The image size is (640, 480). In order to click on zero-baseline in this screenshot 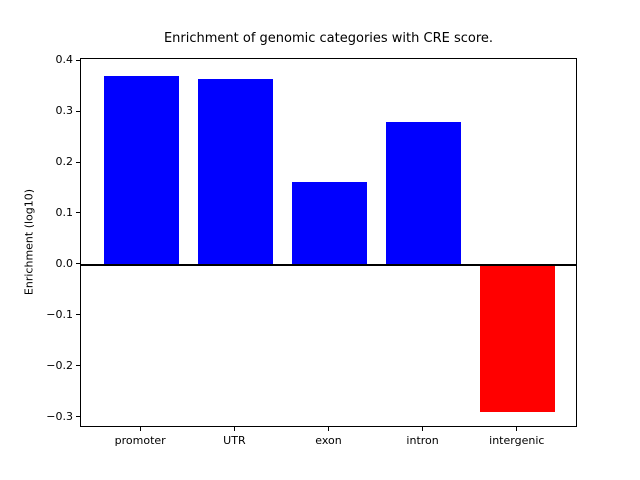, I will do `click(328, 264)`.